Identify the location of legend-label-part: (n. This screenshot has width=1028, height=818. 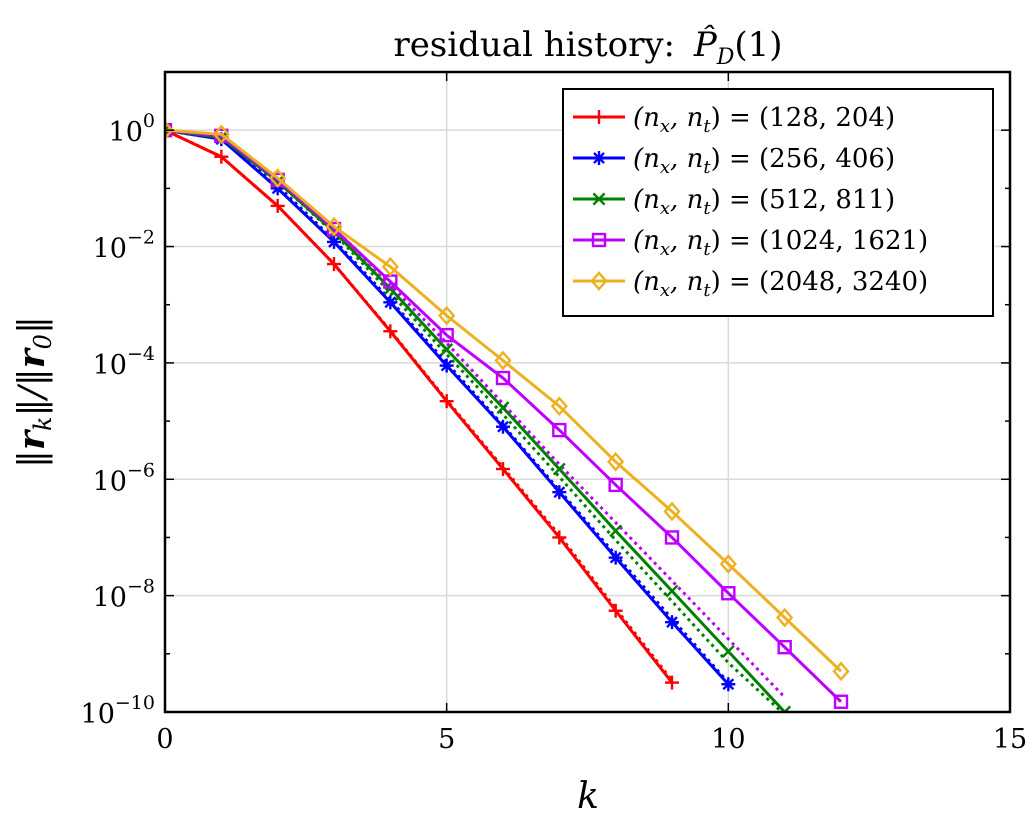
(646, 282).